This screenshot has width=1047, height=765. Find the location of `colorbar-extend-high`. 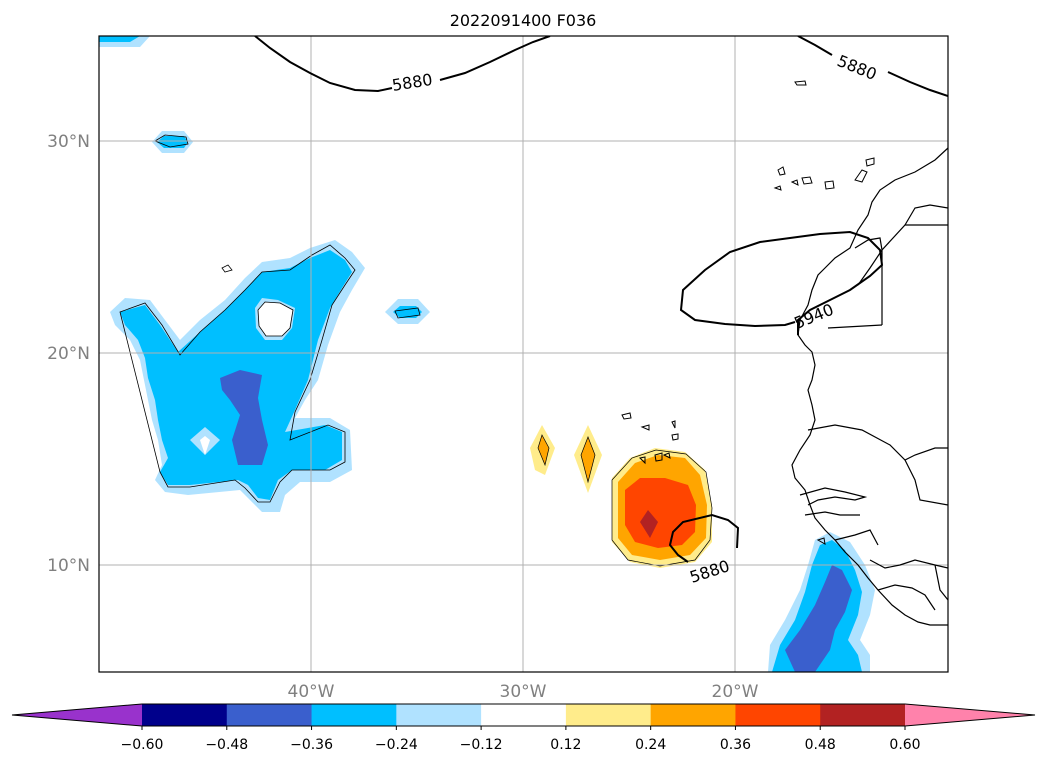

colorbar-extend-high is located at coordinates (970, 715).